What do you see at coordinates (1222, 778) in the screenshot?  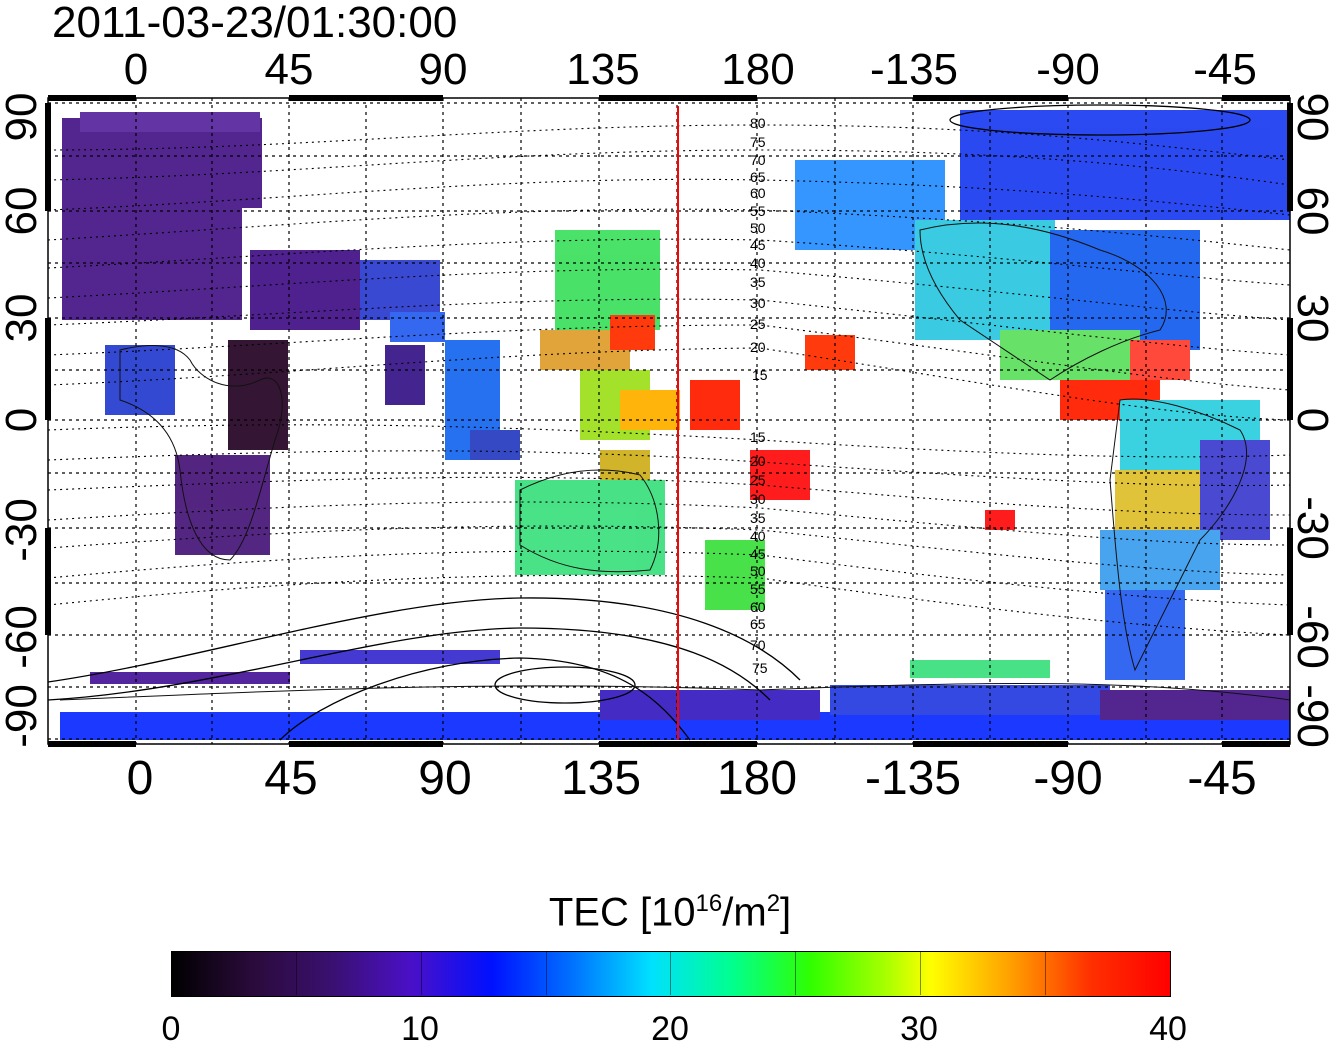 I see `lon-tick-bottom: -45` at bounding box center [1222, 778].